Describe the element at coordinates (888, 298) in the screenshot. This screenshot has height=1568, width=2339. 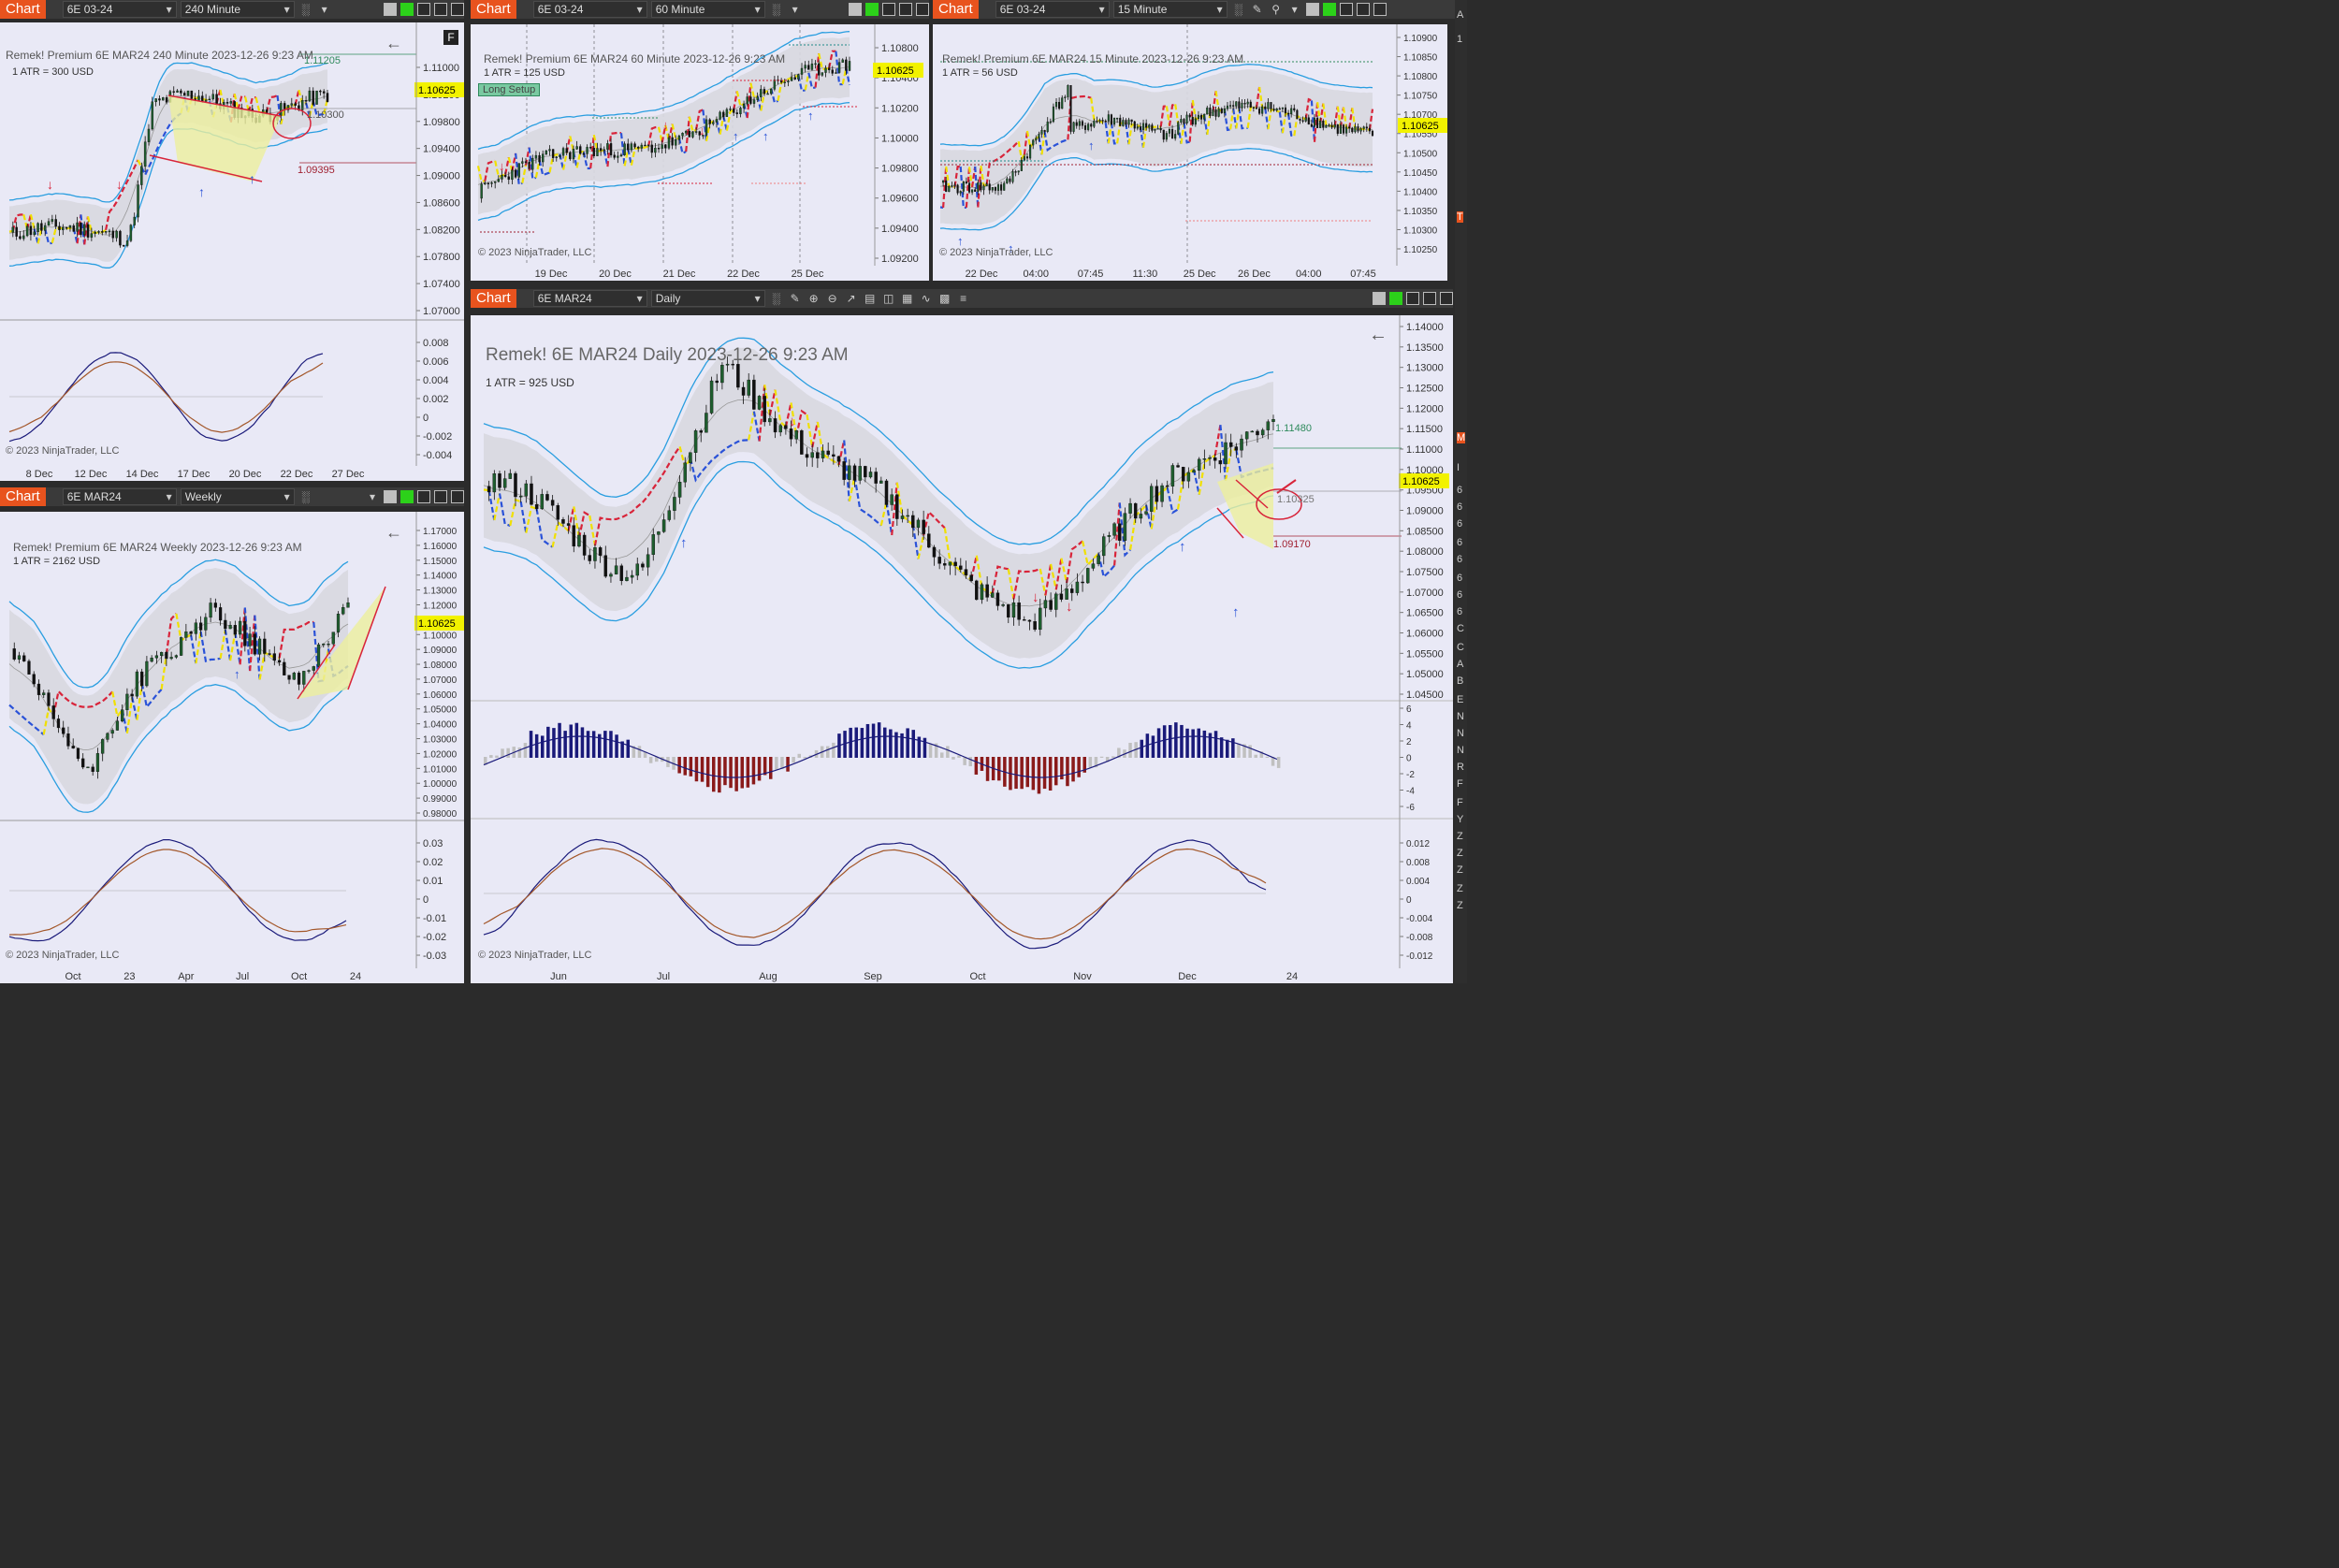
I see `properties-icon: ◫` at that location.